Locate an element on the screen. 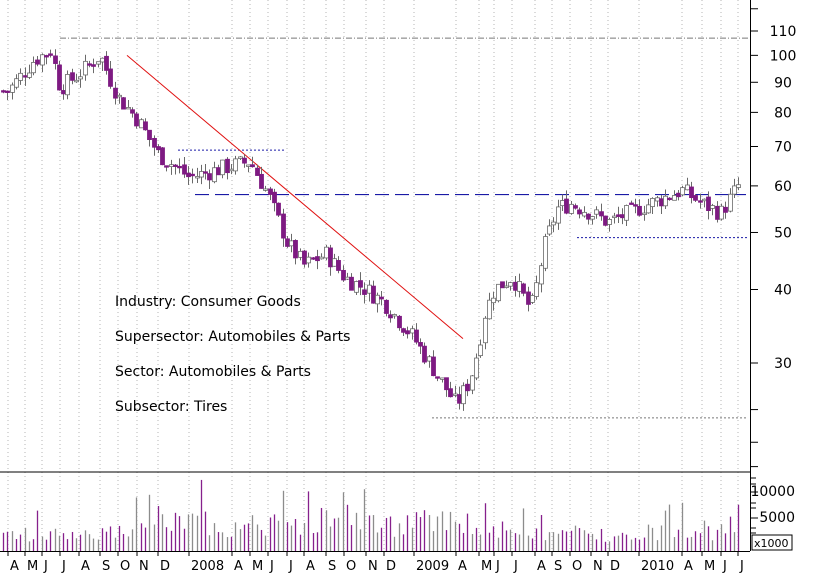 This screenshot has height=575, width=817. price-tick-label: 40 is located at coordinates (783, 290).